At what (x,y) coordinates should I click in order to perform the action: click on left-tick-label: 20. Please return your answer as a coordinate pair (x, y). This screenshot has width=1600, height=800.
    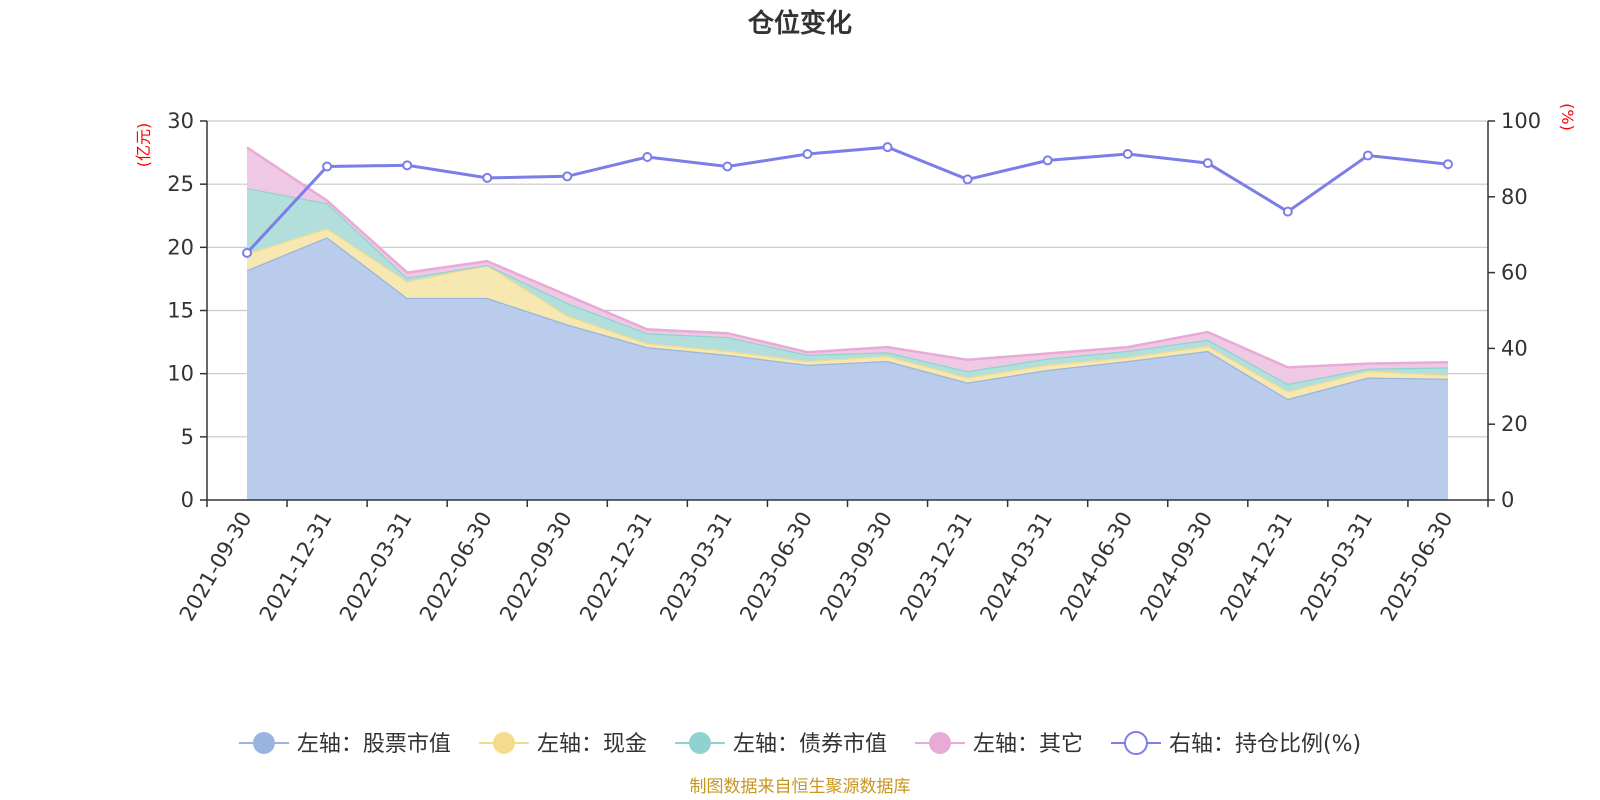
    Looking at the image, I should click on (180, 247).